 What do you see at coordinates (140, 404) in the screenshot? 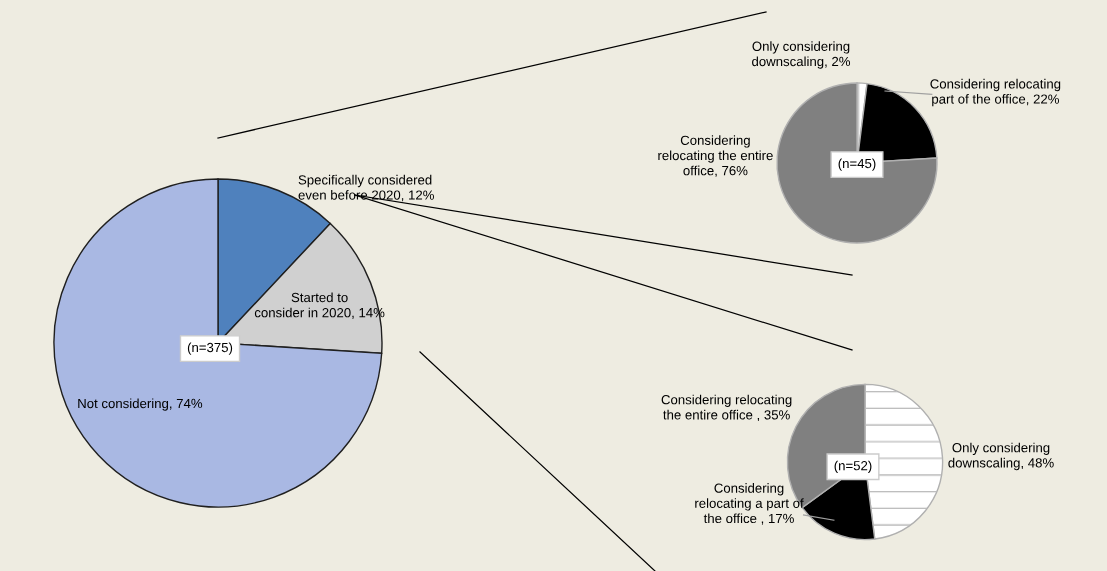
I see `slice-label: Not considering, 74%` at bounding box center [140, 404].